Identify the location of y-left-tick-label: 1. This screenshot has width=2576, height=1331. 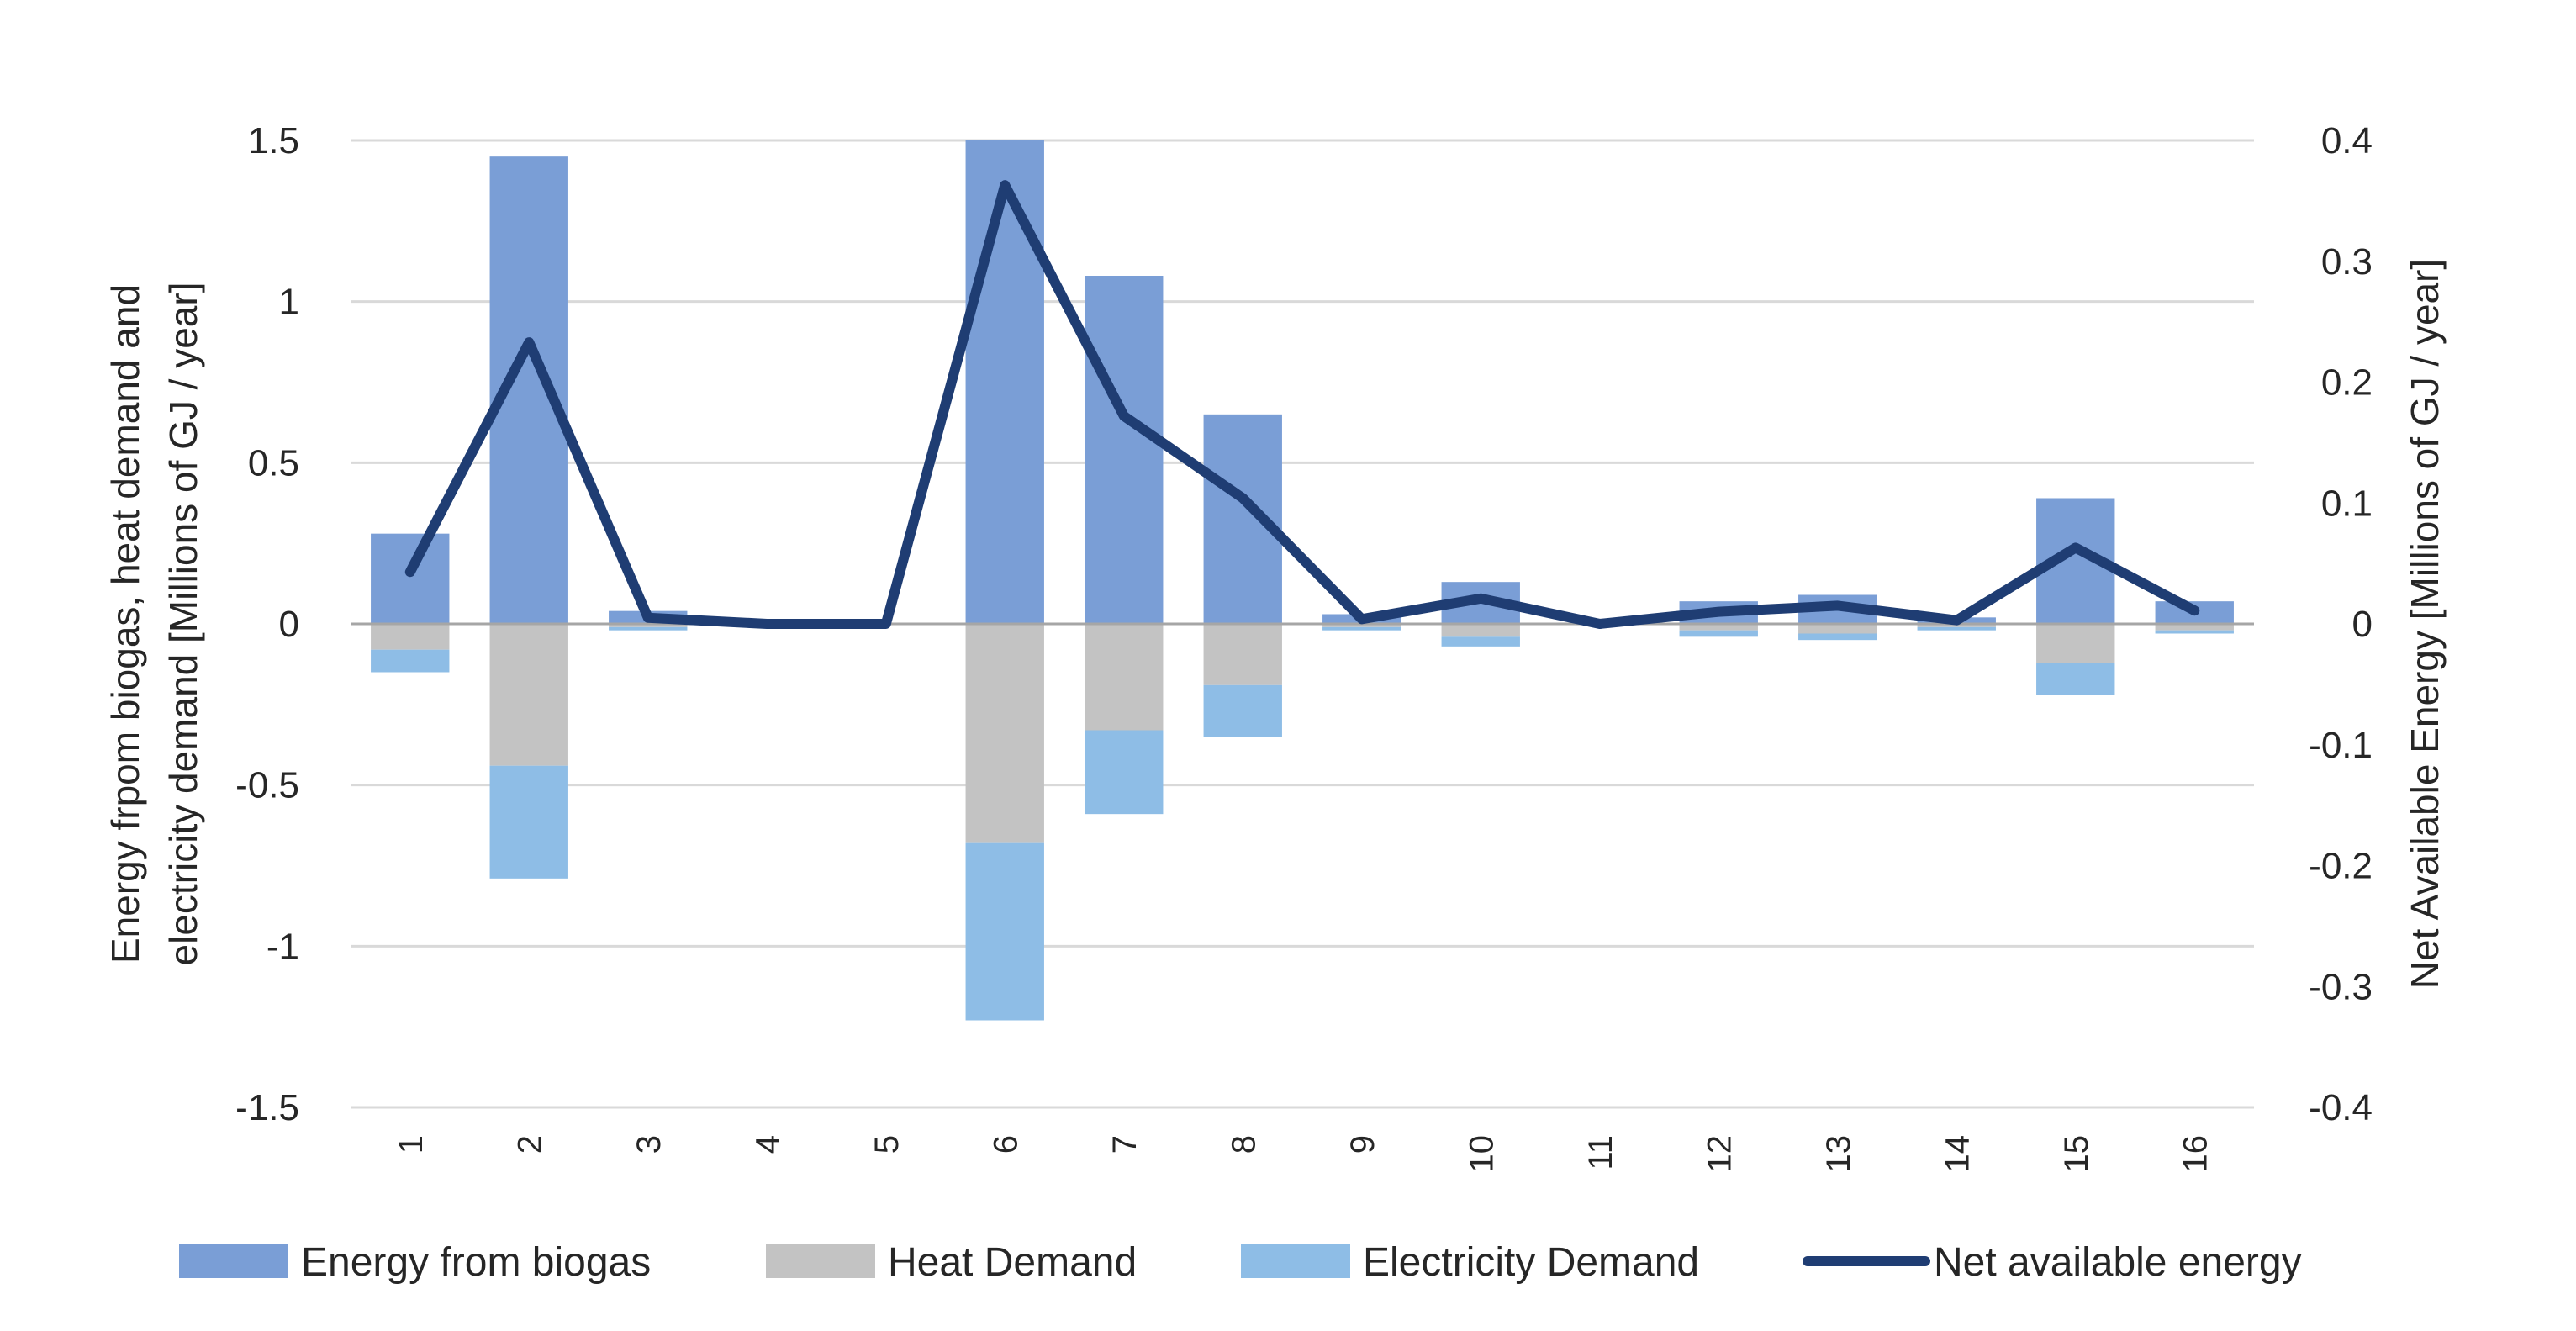
(289, 303).